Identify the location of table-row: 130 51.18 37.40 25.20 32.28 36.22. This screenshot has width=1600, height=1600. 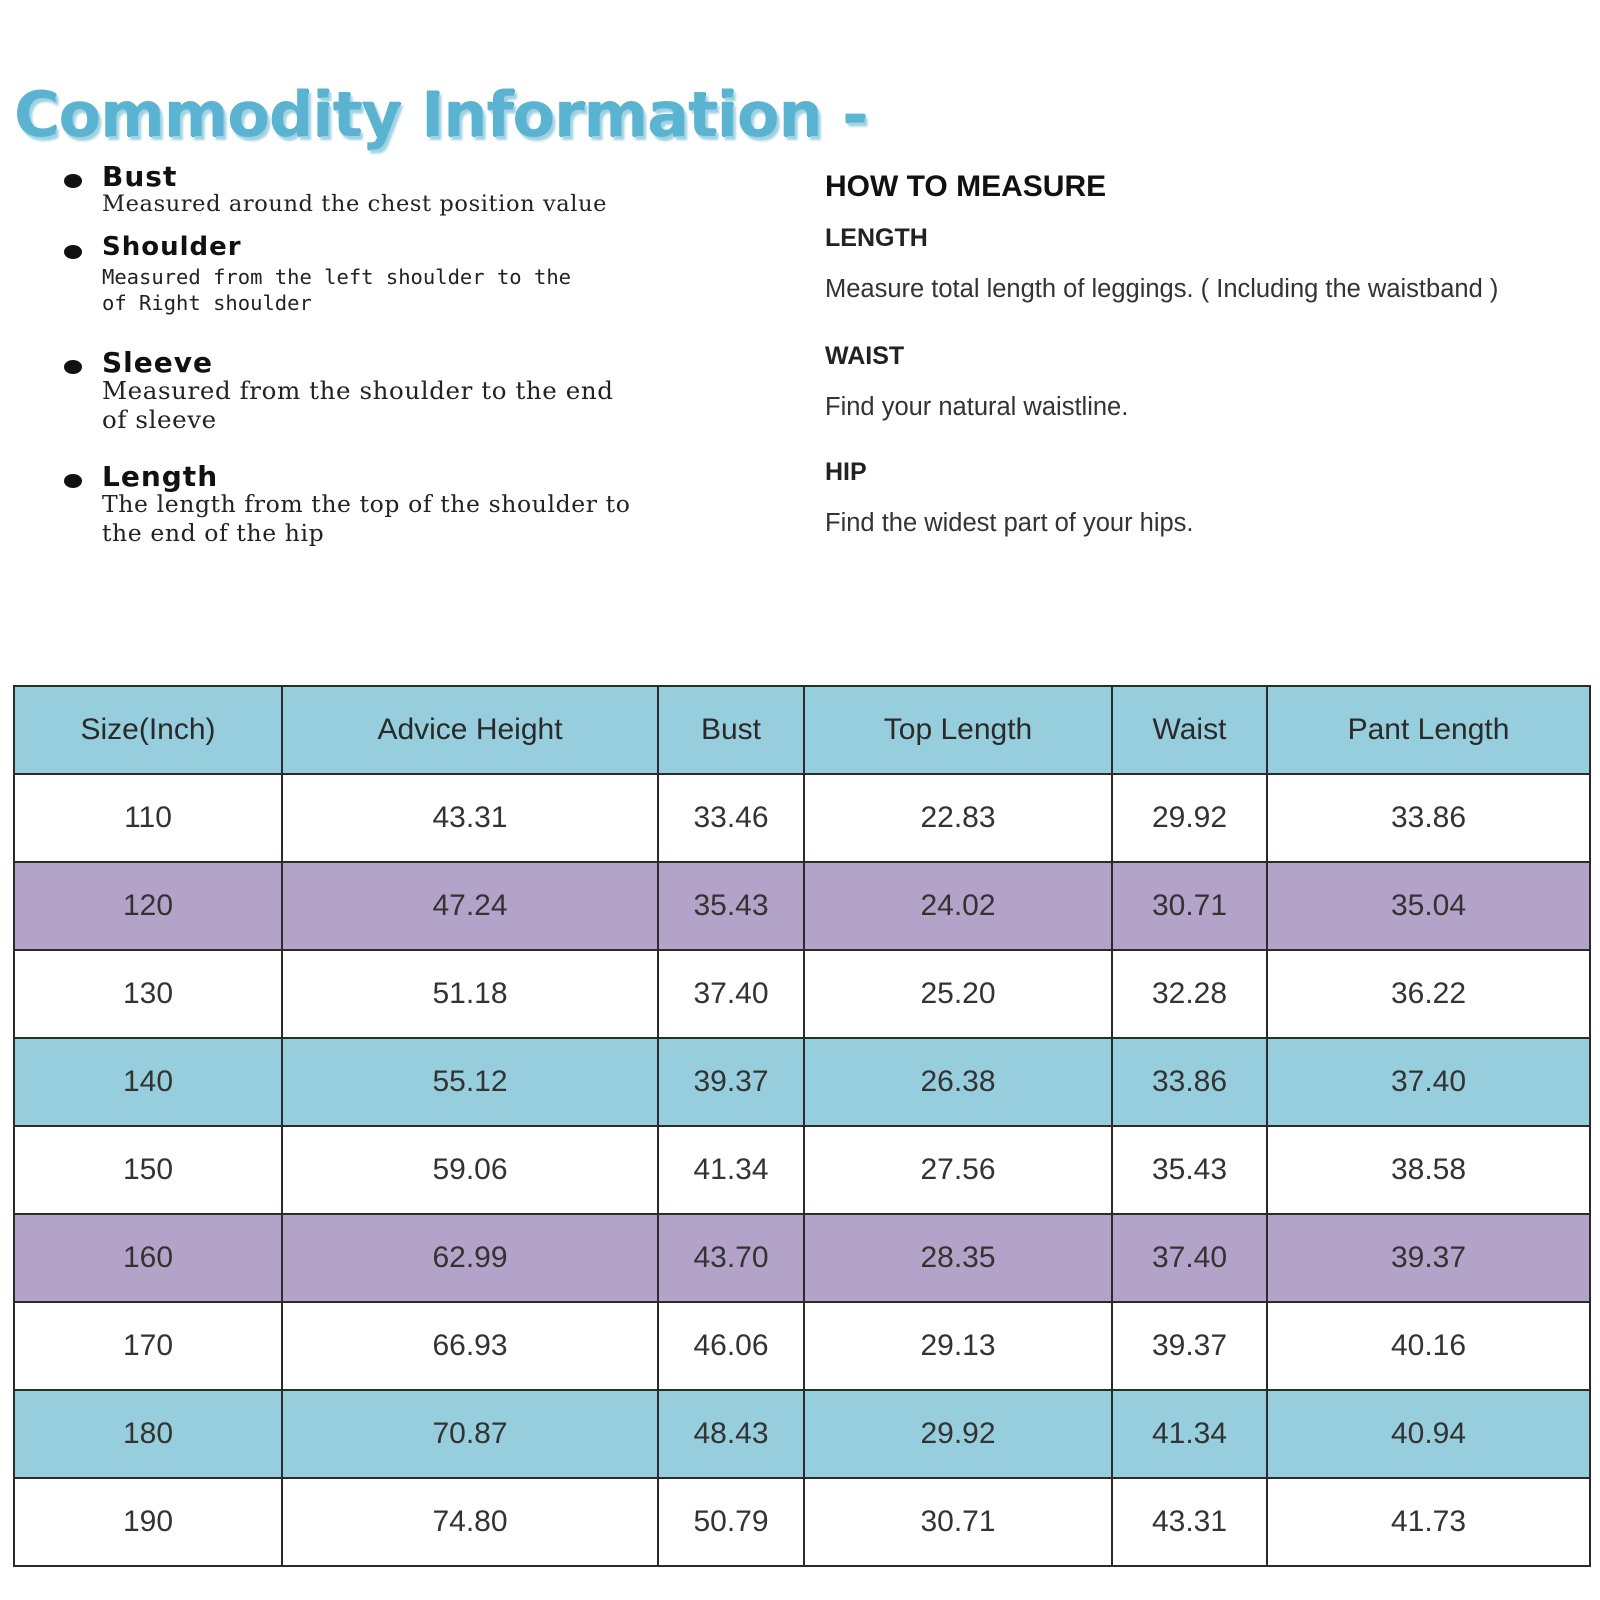
(802, 994).